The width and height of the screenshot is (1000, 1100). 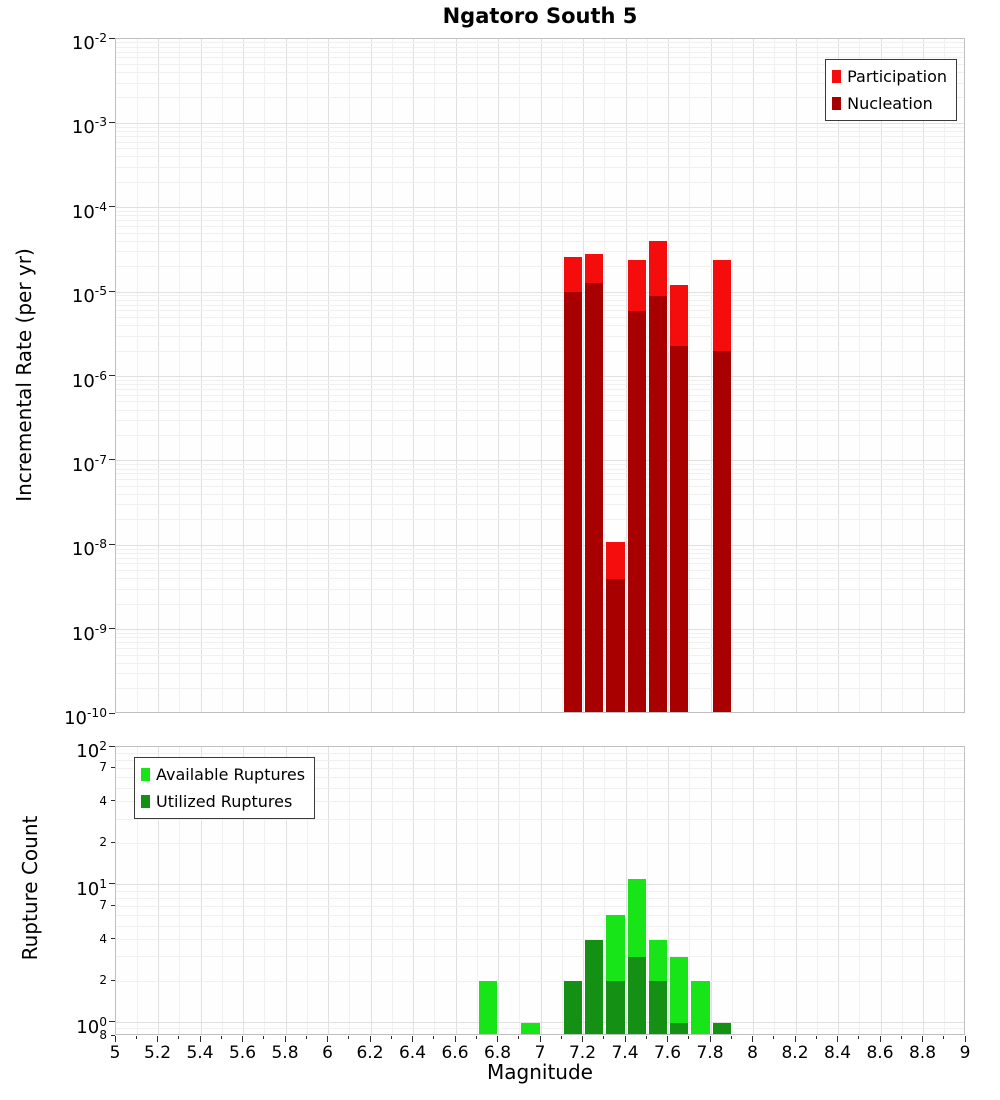 I want to click on x-tick-label: 6.2, so click(x=370, y=1053).